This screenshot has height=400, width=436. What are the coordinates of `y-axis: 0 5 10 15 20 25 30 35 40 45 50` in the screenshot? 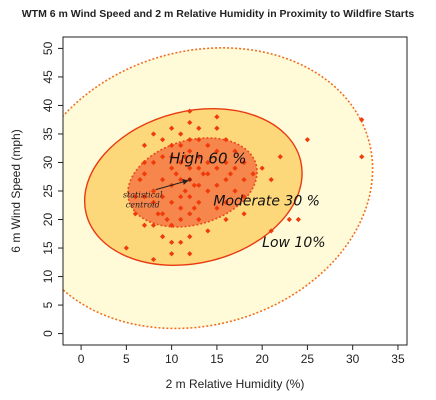 It's located at (52, 189).